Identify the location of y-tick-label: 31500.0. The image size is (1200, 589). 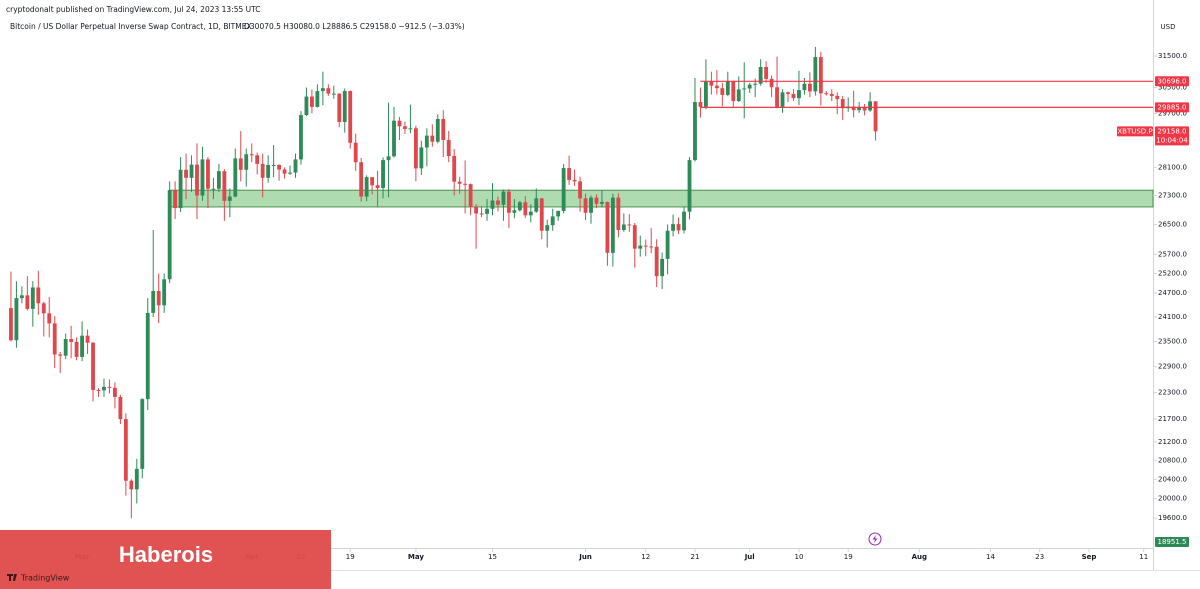
(1172, 56).